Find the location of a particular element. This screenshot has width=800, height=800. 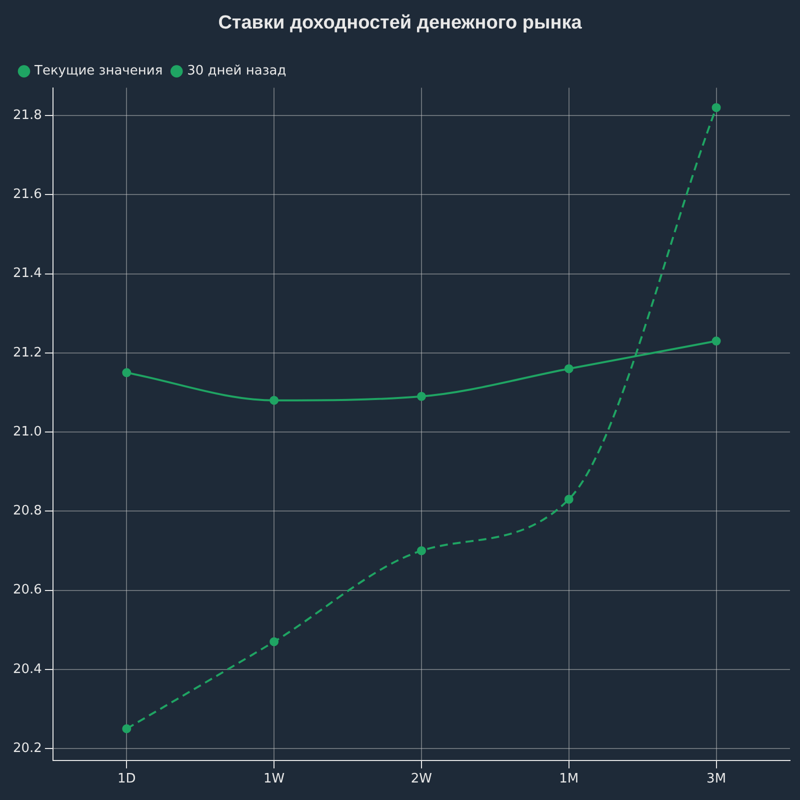

y-tick-label: 20.2 is located at coordinates (27, 748).